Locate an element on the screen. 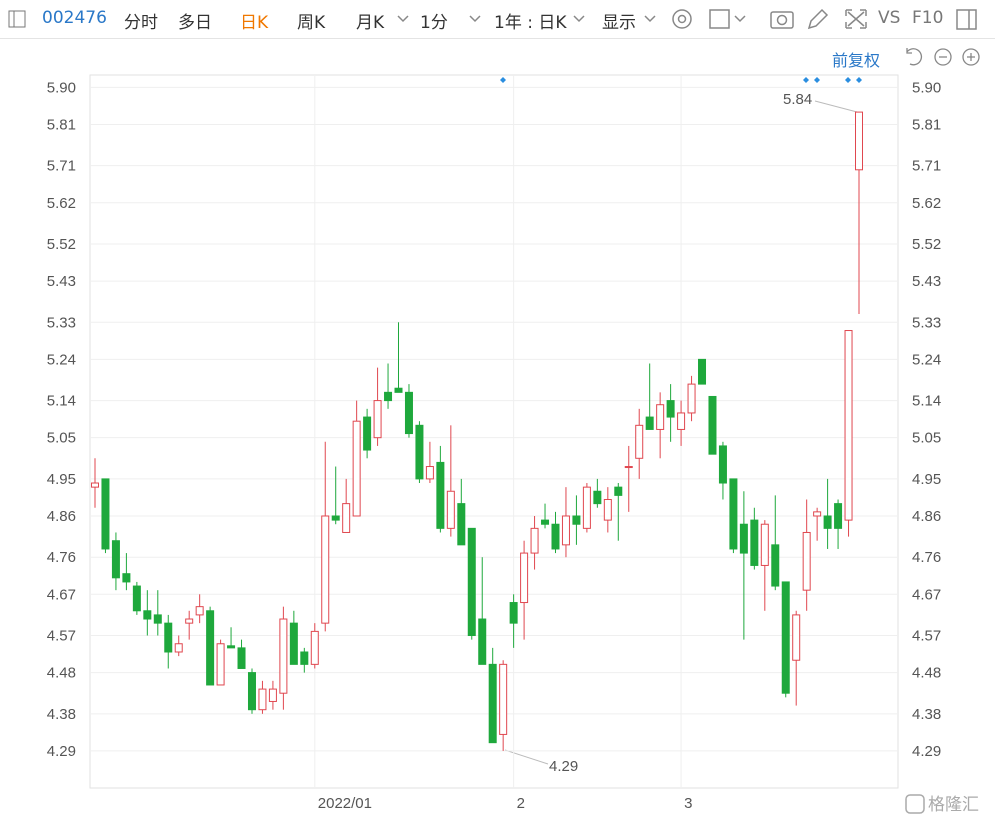 The width and height of the screenshot is (995, 823). tab: 分时 is located at coordinates (141, 23).